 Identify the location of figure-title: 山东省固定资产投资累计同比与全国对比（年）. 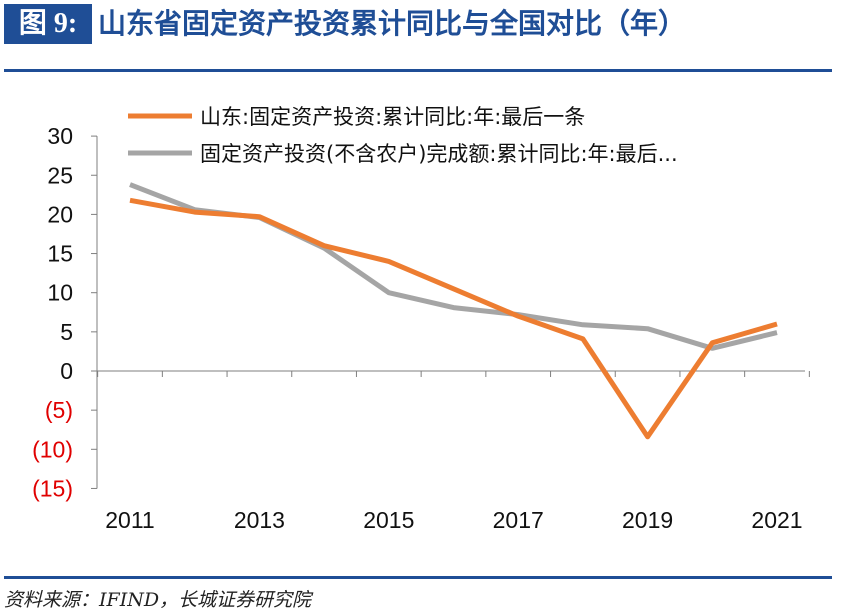
(392, 23).